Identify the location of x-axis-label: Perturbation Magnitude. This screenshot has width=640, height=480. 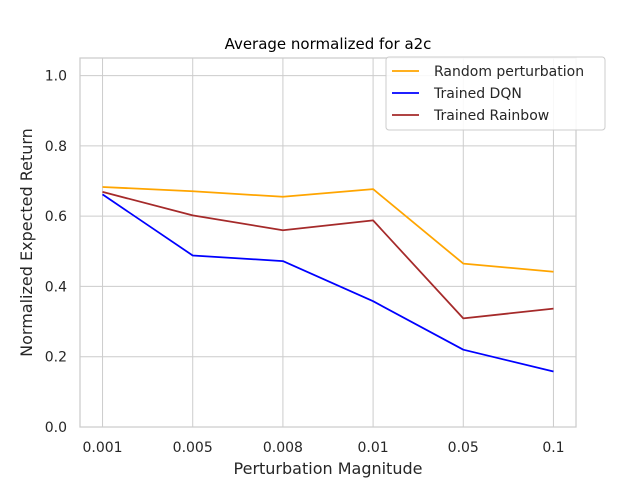
(328, 468).